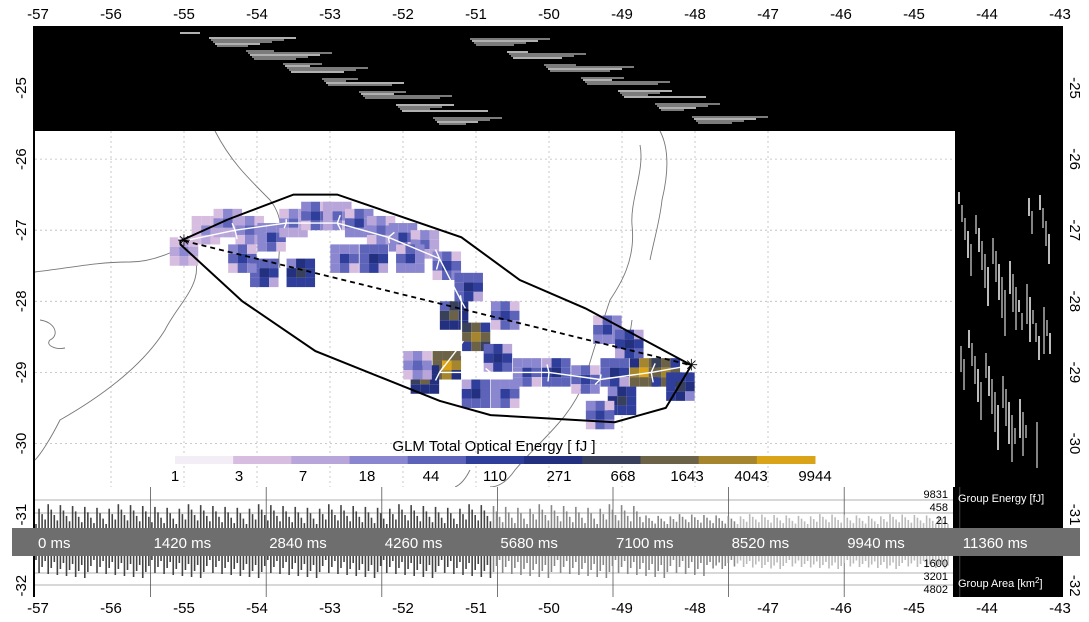 The width and height of the screenshot is (1089, 622). I want to click on x-tick-label-top: -55, so click(184, 14).